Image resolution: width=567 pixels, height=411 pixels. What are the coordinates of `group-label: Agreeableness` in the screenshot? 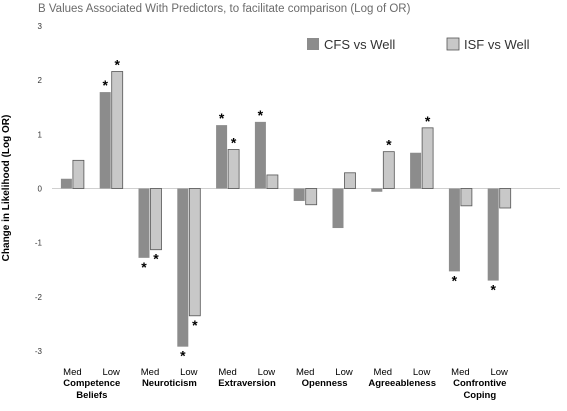 It's located at (402, 383).